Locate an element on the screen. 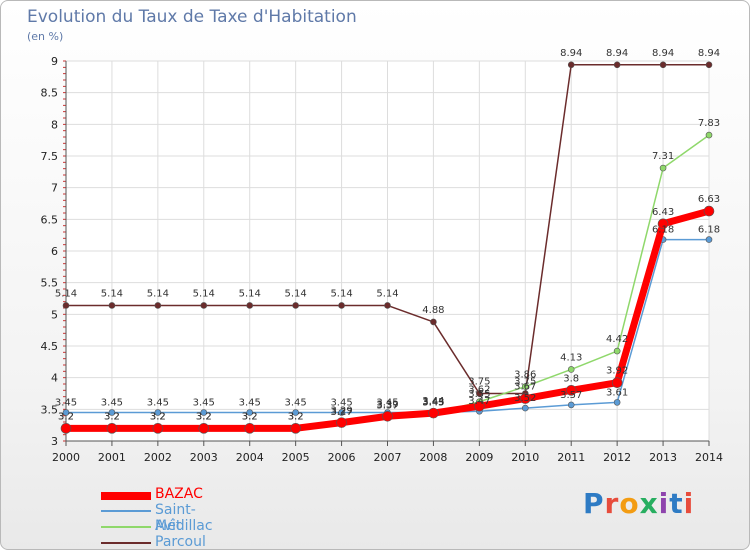 This screenshot has width=750, height=550. logo-letter: P is located at coordinates (594, 503).